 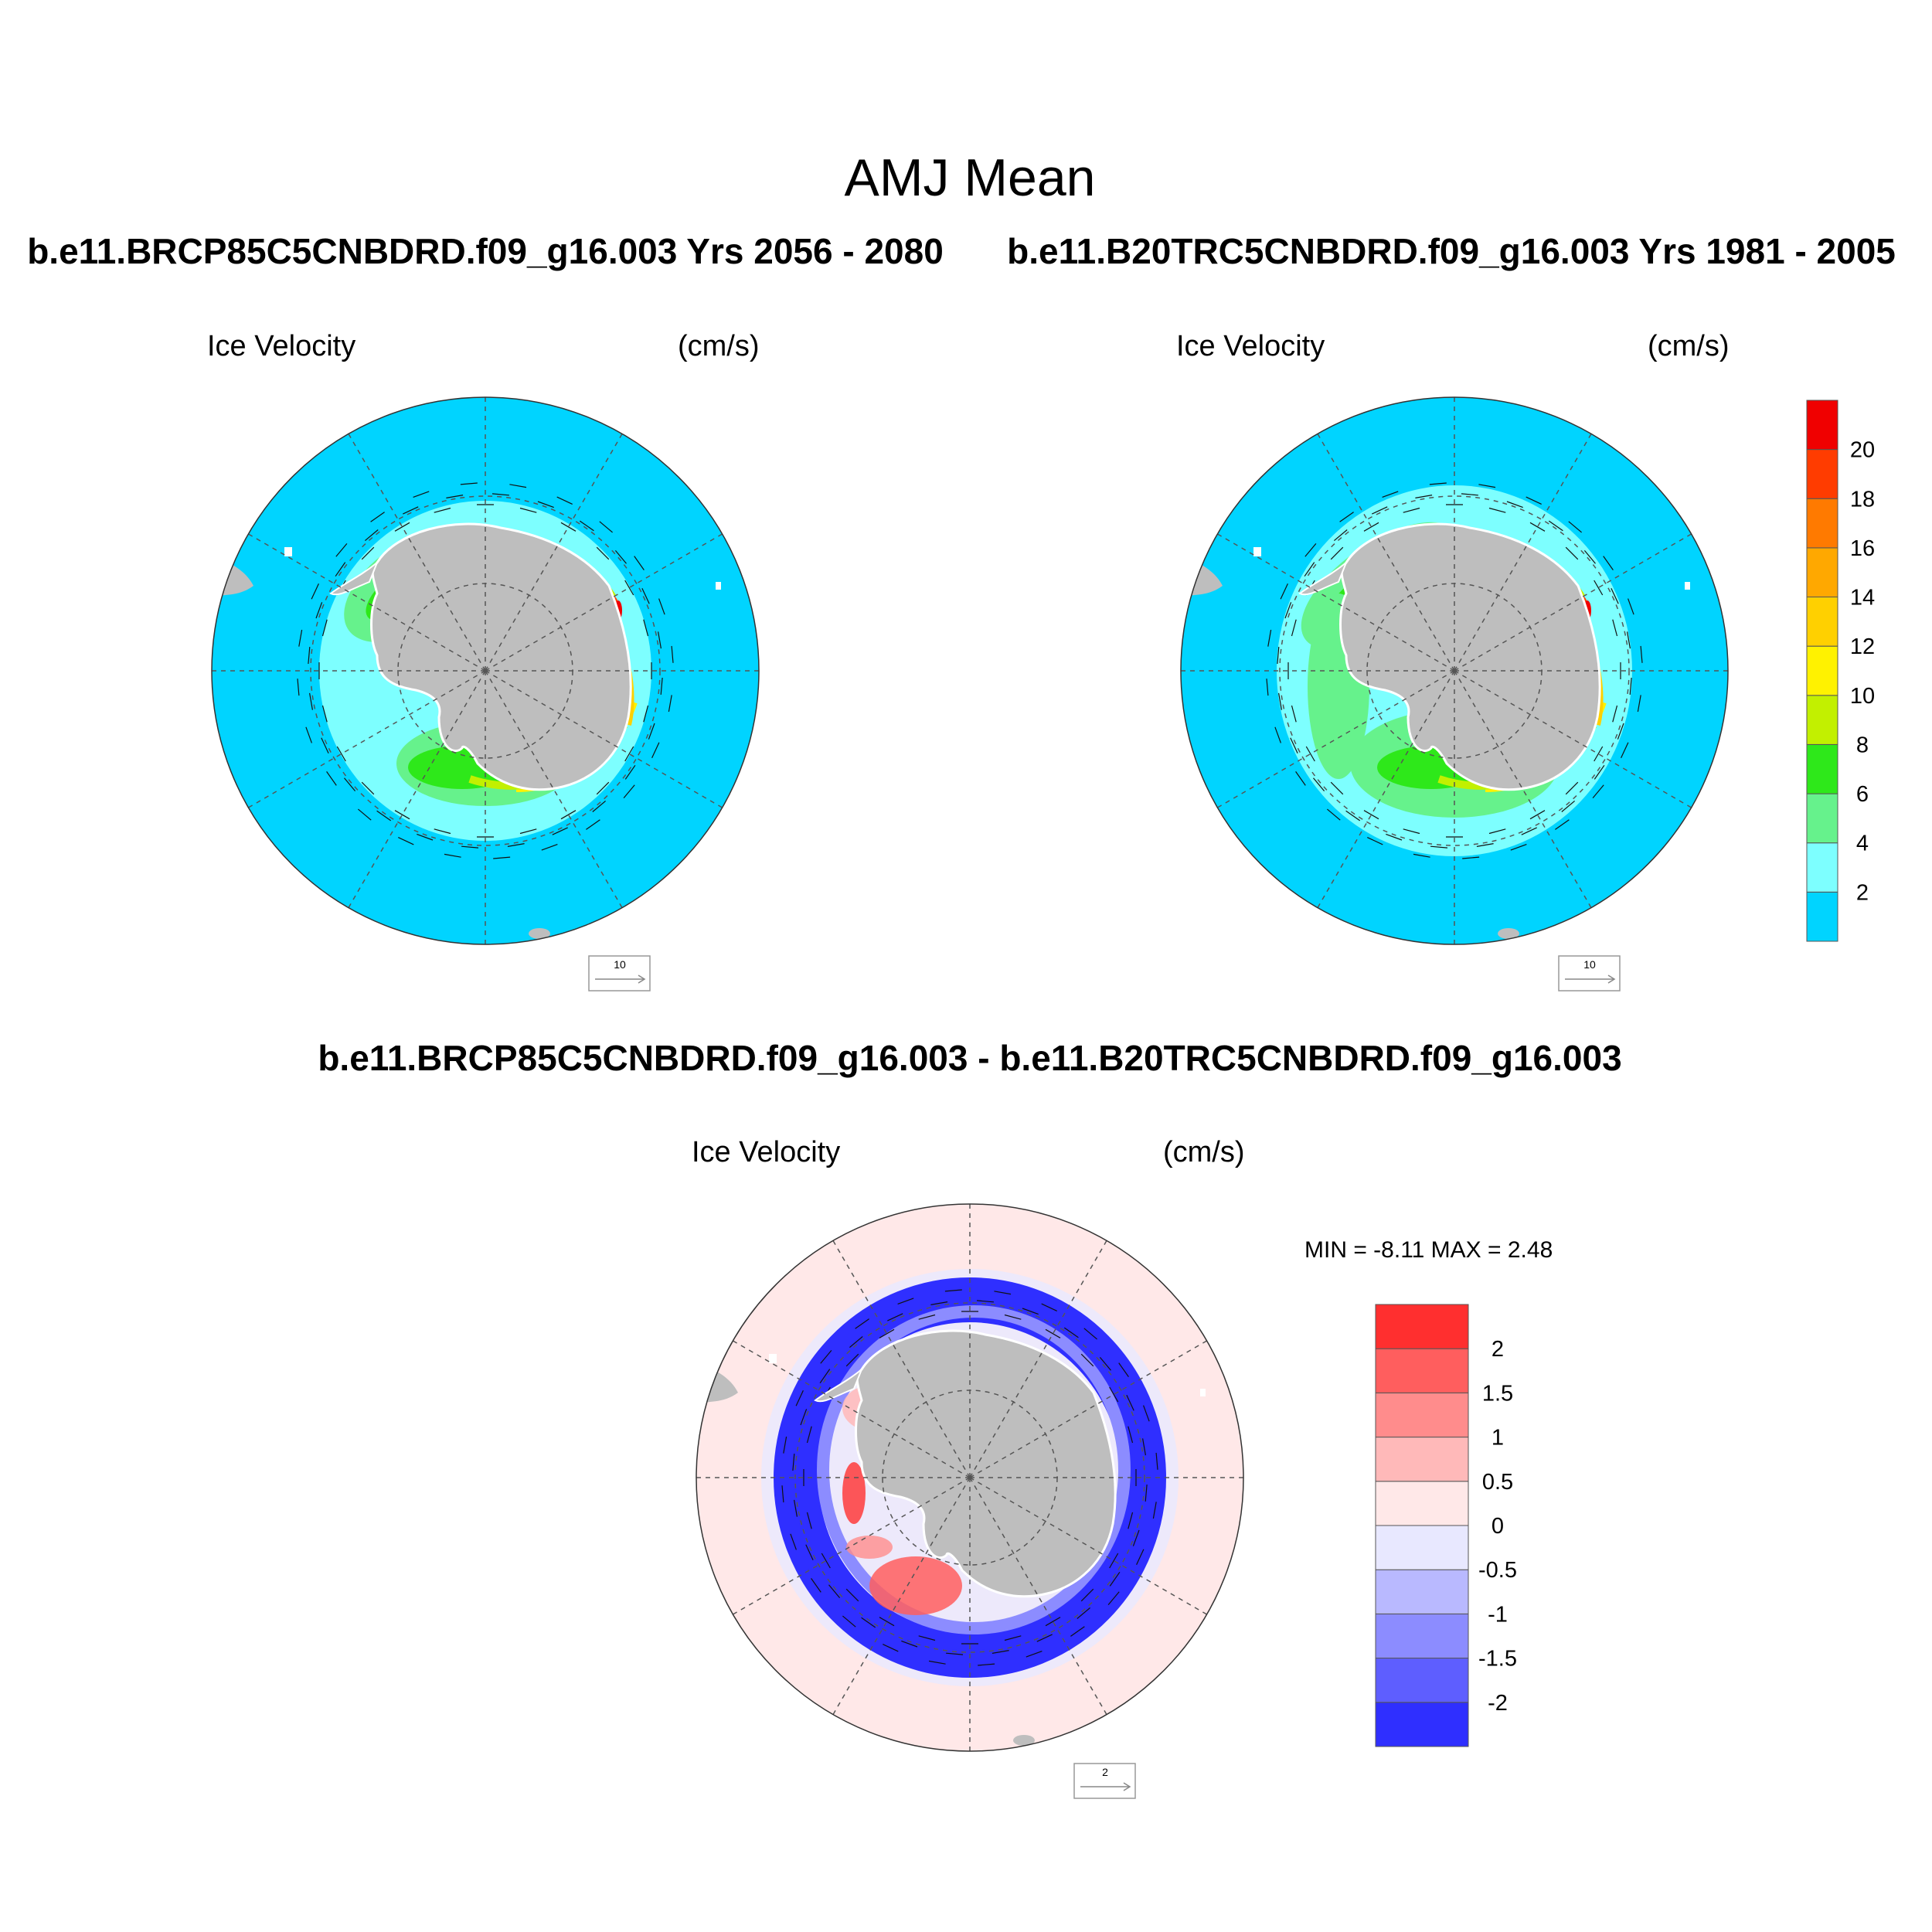 What do you see at coordinates (1498, 1614) in the screenshot?
I see `colorbar-tick-label: -1` at bounding box center [1498, 1614].